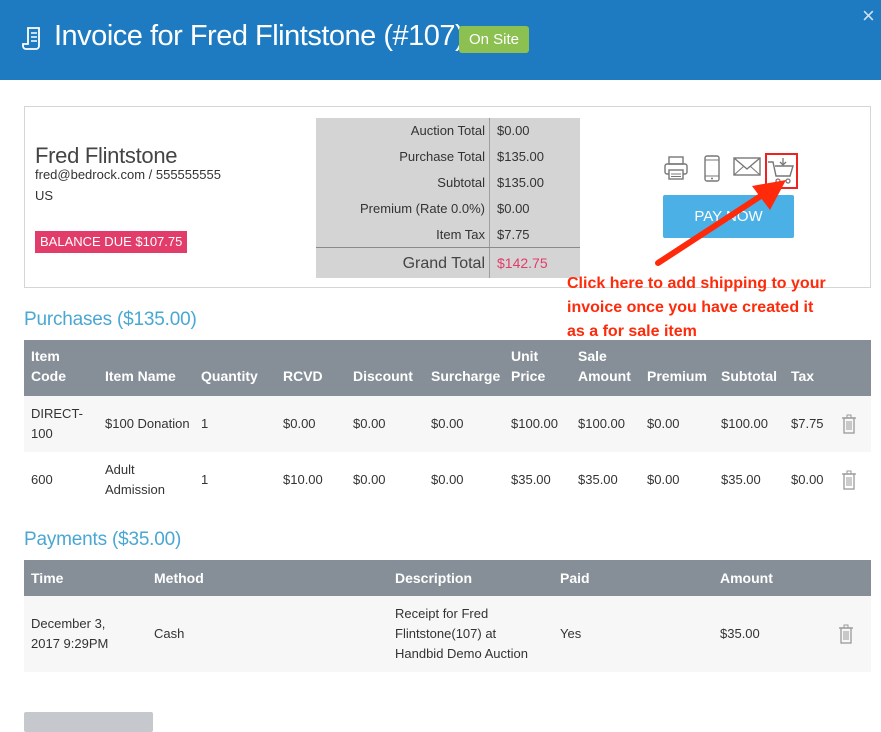 The width and height of the screenshot is (881, 732). Describe the element at coordinates (442, 156) in the screenshot. I see `totals-label: Purchase Total` at that location.